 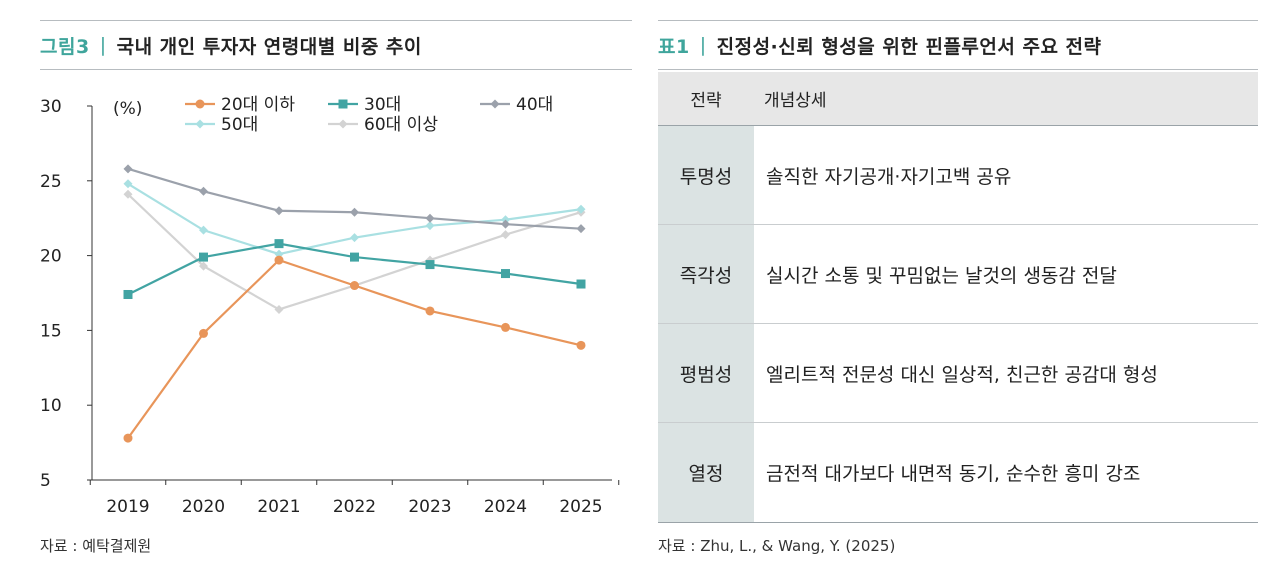 What do you see at coordinates (962, 374) in the screenshot?
I see `detail-cell: 엘리트적 전문성 대신 일상적, 친근한 공감대 형성` at bounding box center [962, 374].